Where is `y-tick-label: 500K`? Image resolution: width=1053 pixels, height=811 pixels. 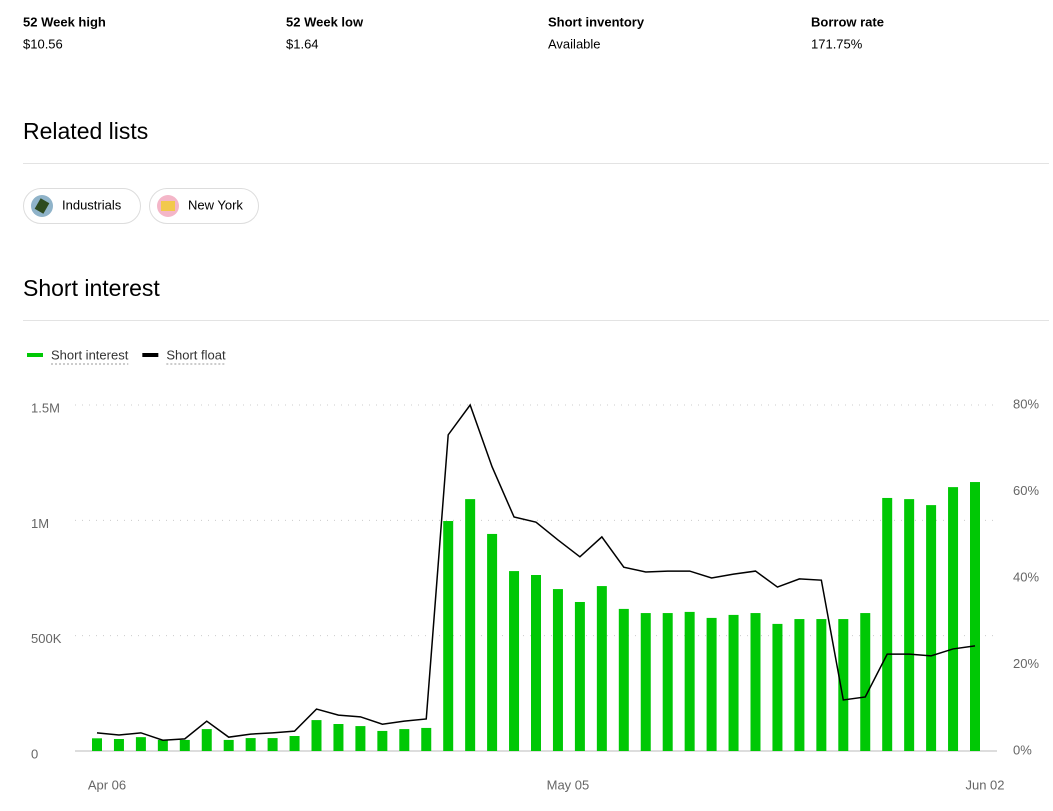
y-tick-label: 500K is located at coordinates (46, 638).